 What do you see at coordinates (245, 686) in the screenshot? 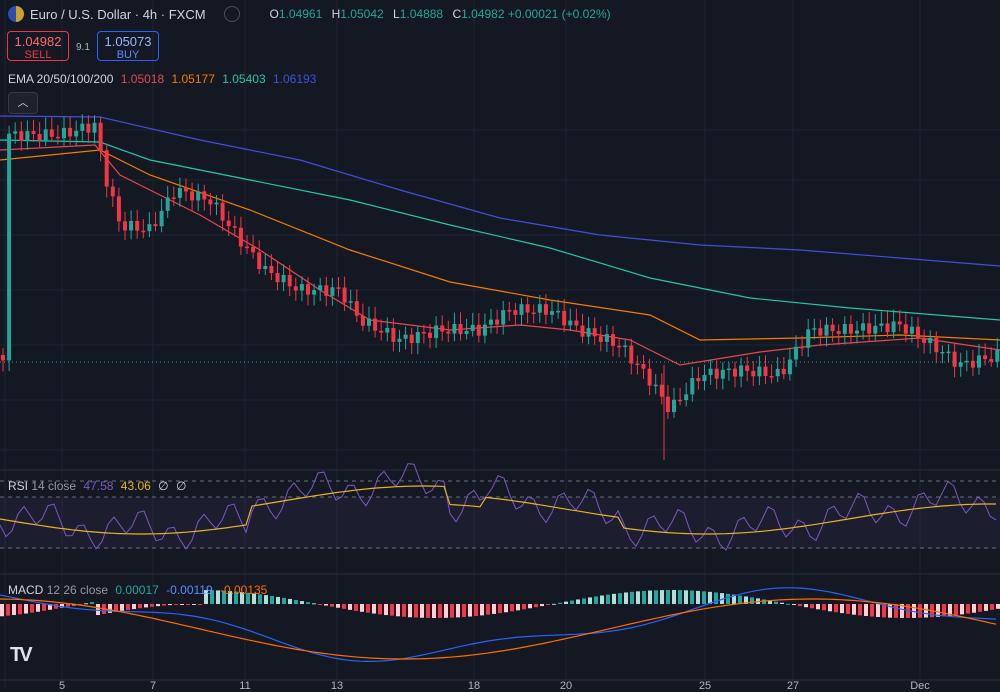
I see `x-axis-label: 11` at bounding box center [245, 686].